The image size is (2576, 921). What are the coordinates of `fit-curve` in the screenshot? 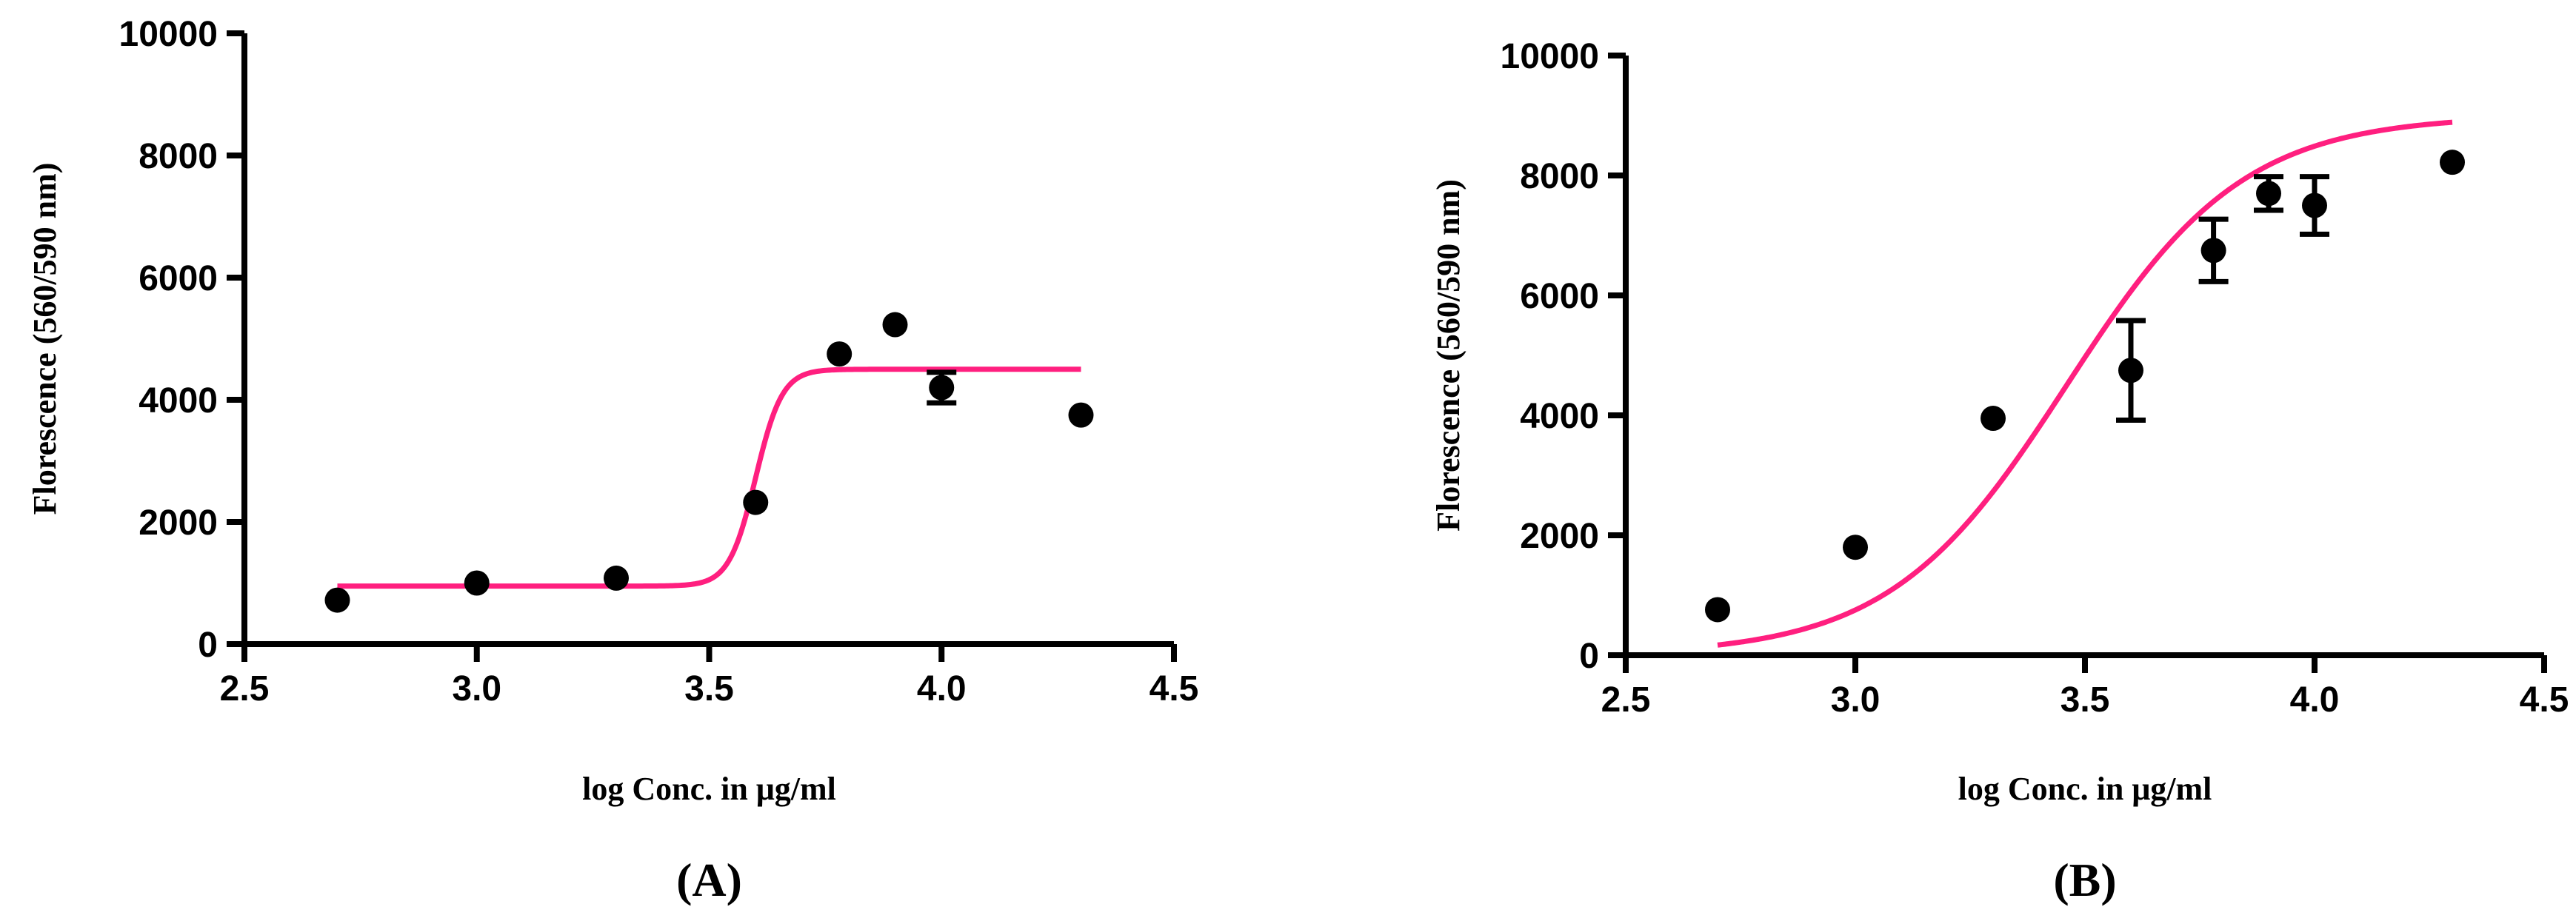 It's located at (709, 477).